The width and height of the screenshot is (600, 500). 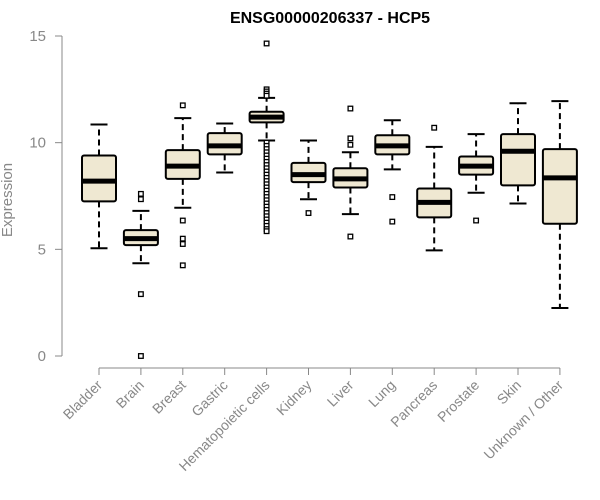 What do you see at coordinates (340, 393) in the screenshot?
I see `x-tick-label: Liver` at bounding box center [340, 393].